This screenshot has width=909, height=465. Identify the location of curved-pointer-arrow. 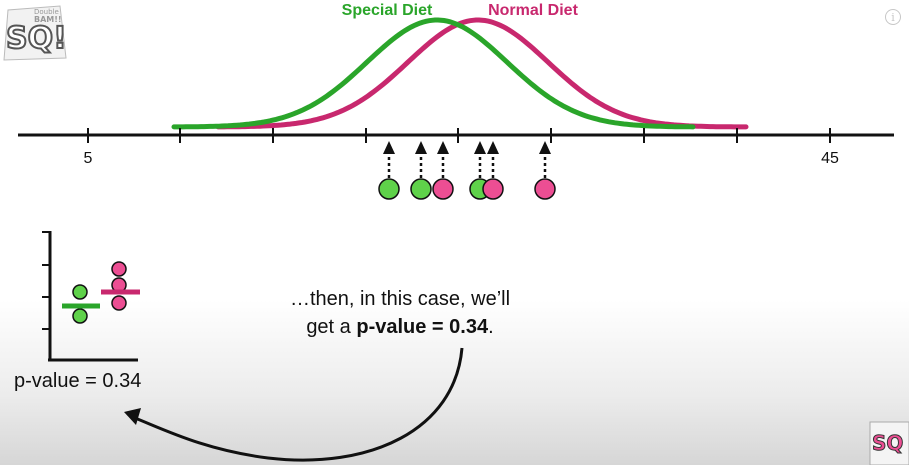
(299, 404).